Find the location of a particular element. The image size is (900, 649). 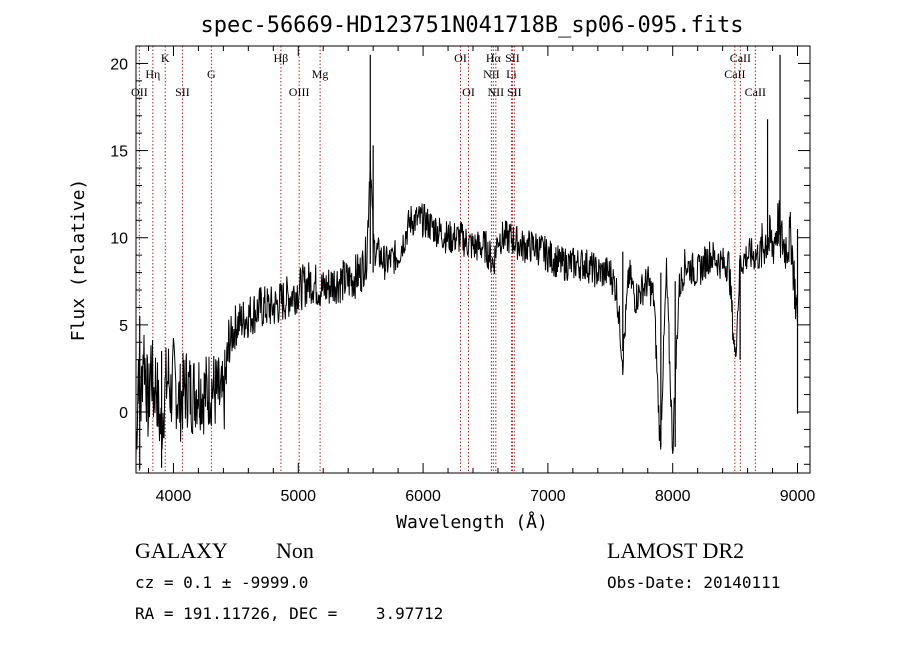

line-marker-label: Hη is located at coordinates (152, 74).